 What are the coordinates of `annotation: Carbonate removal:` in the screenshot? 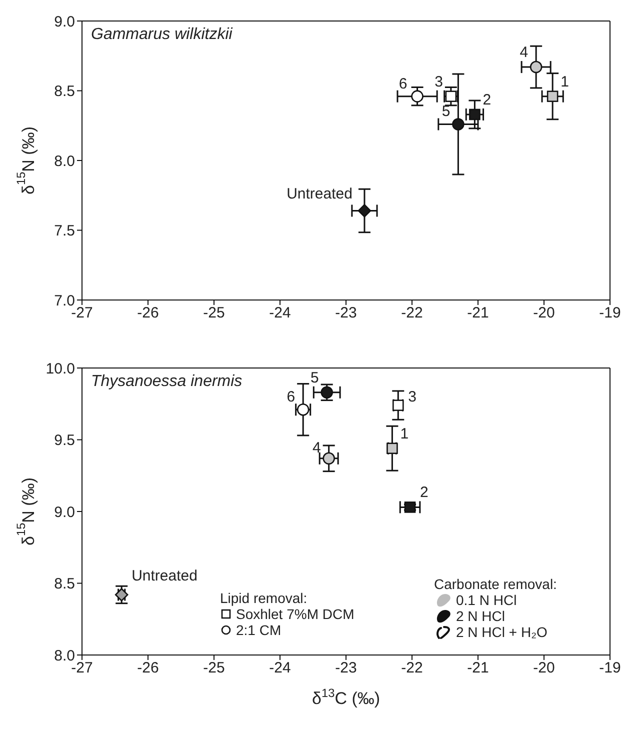 It's located at (495, 584).